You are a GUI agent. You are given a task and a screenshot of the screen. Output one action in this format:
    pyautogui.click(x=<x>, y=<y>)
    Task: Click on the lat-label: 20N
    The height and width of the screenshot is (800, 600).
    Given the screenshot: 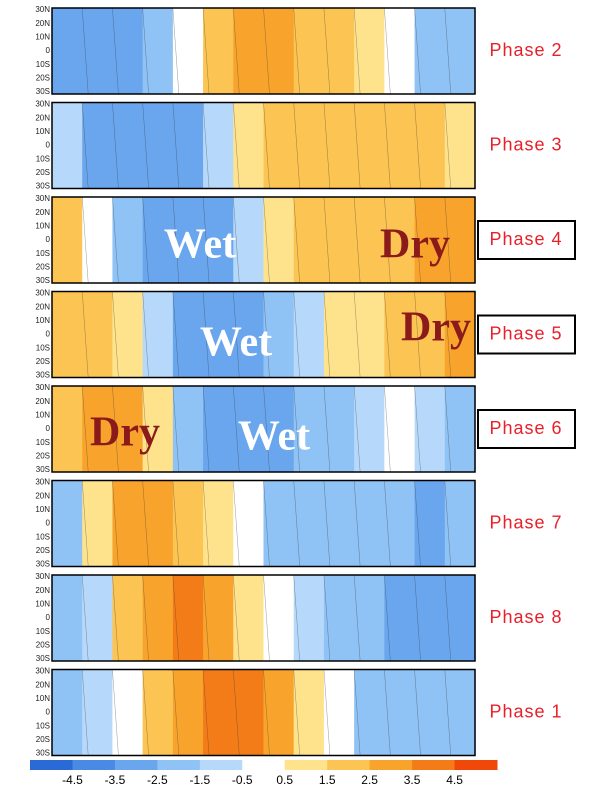 What is the action you would take?
    pyautogui.click(x=42, y=684)
    